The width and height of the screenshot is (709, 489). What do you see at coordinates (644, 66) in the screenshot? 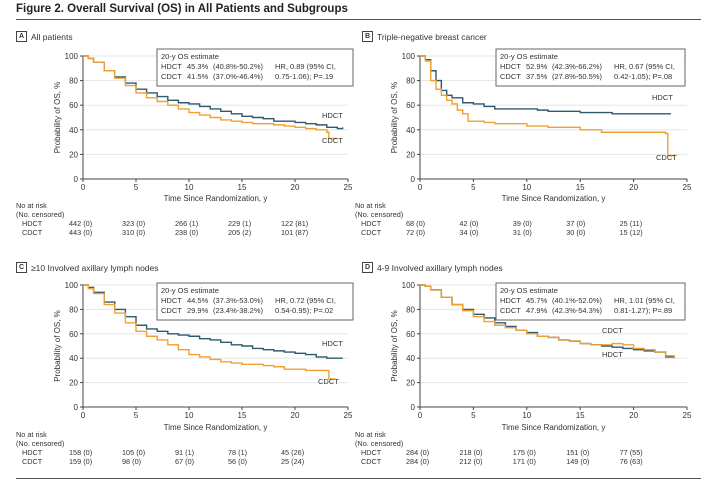
I see `estimate-cell: HR, 0.67 (95% CI,` at bounding box center [644, 66].